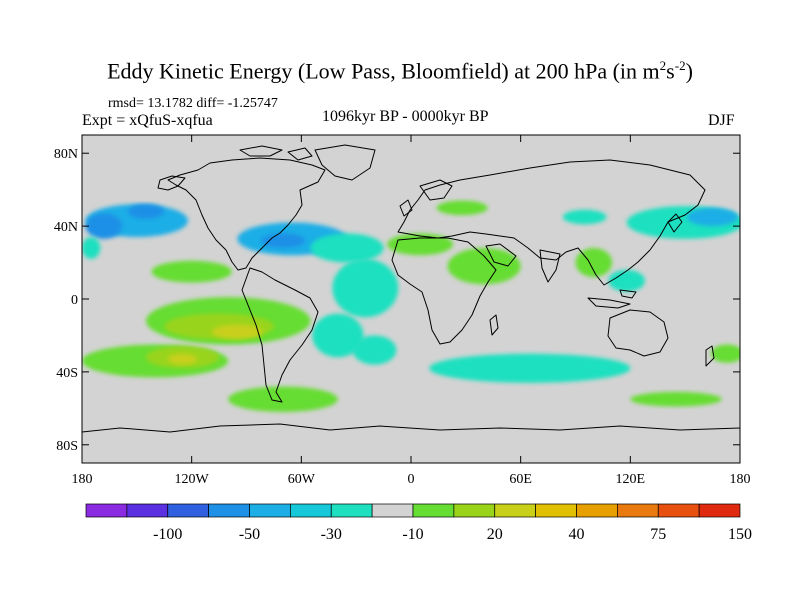 Image resolution: width=800 pixels, height=600 pixels. Describe the element at coordinates (675, 223) in the screenshot. I see `coast-japan` at that location.